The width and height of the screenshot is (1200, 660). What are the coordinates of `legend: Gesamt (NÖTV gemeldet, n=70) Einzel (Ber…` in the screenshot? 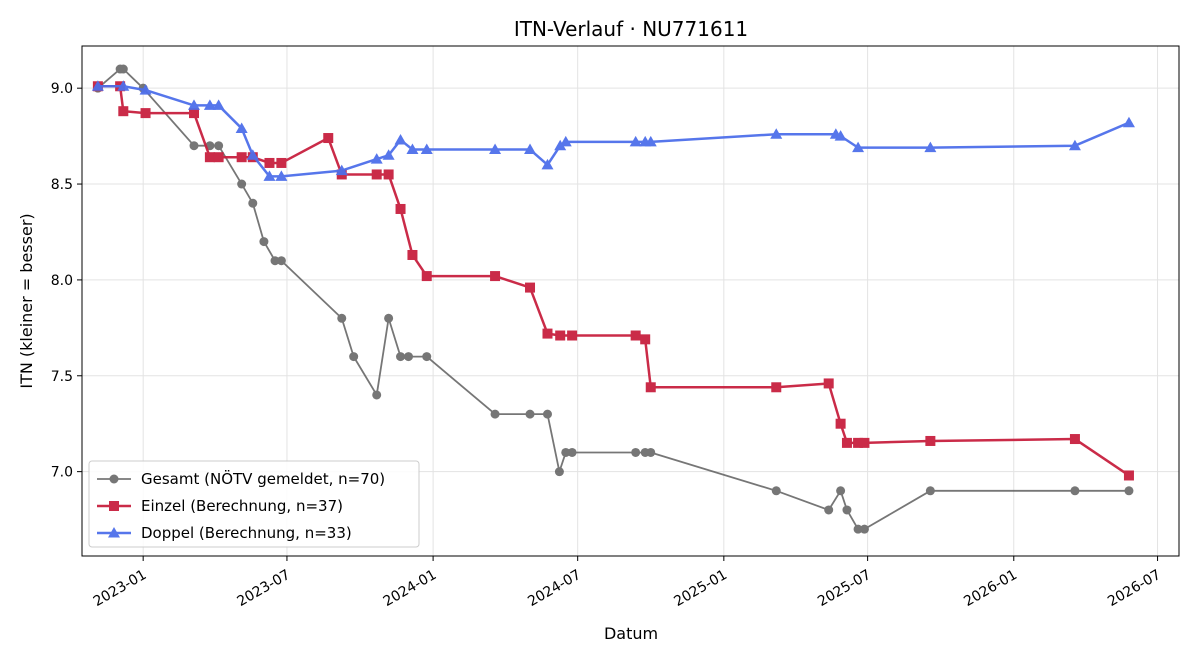 It's located at (254, 504).